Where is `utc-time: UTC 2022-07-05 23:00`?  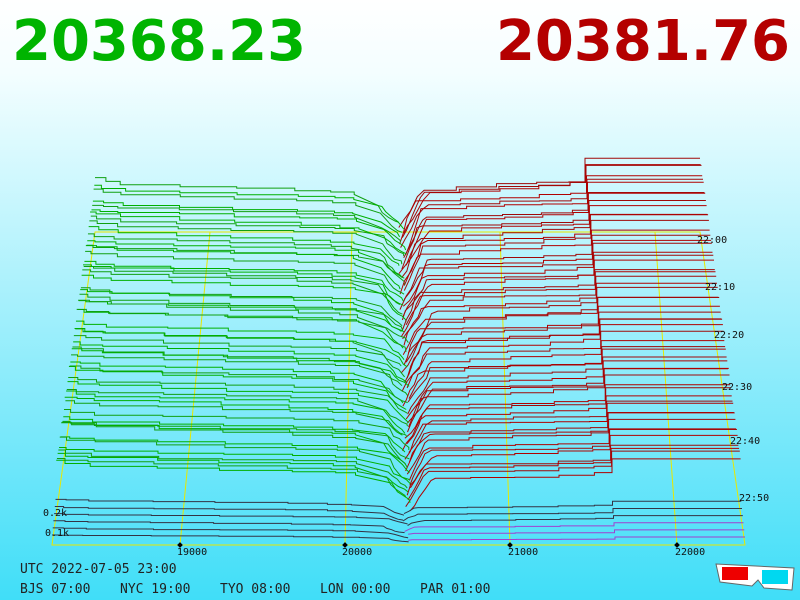 utc-time: UTC 2022-07-05 23:00 is located at coordinates (98, 569).